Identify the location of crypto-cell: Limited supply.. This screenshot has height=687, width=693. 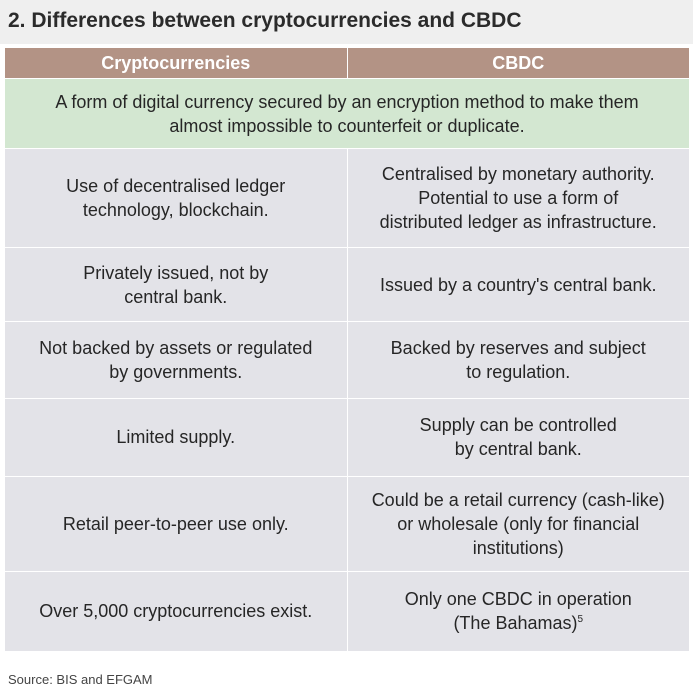
(176, 437).